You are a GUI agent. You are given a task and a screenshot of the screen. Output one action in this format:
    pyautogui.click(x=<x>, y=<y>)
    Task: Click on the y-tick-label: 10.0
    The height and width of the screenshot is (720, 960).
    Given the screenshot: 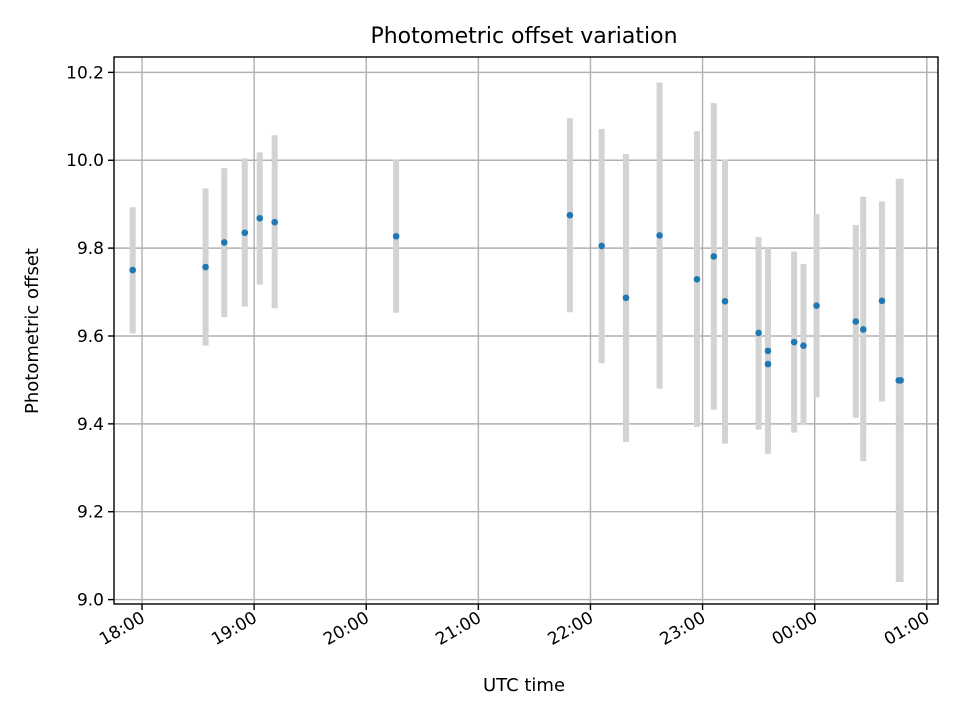 What is the action you would take?
    pyautogui.click(x=85, y=161)
    